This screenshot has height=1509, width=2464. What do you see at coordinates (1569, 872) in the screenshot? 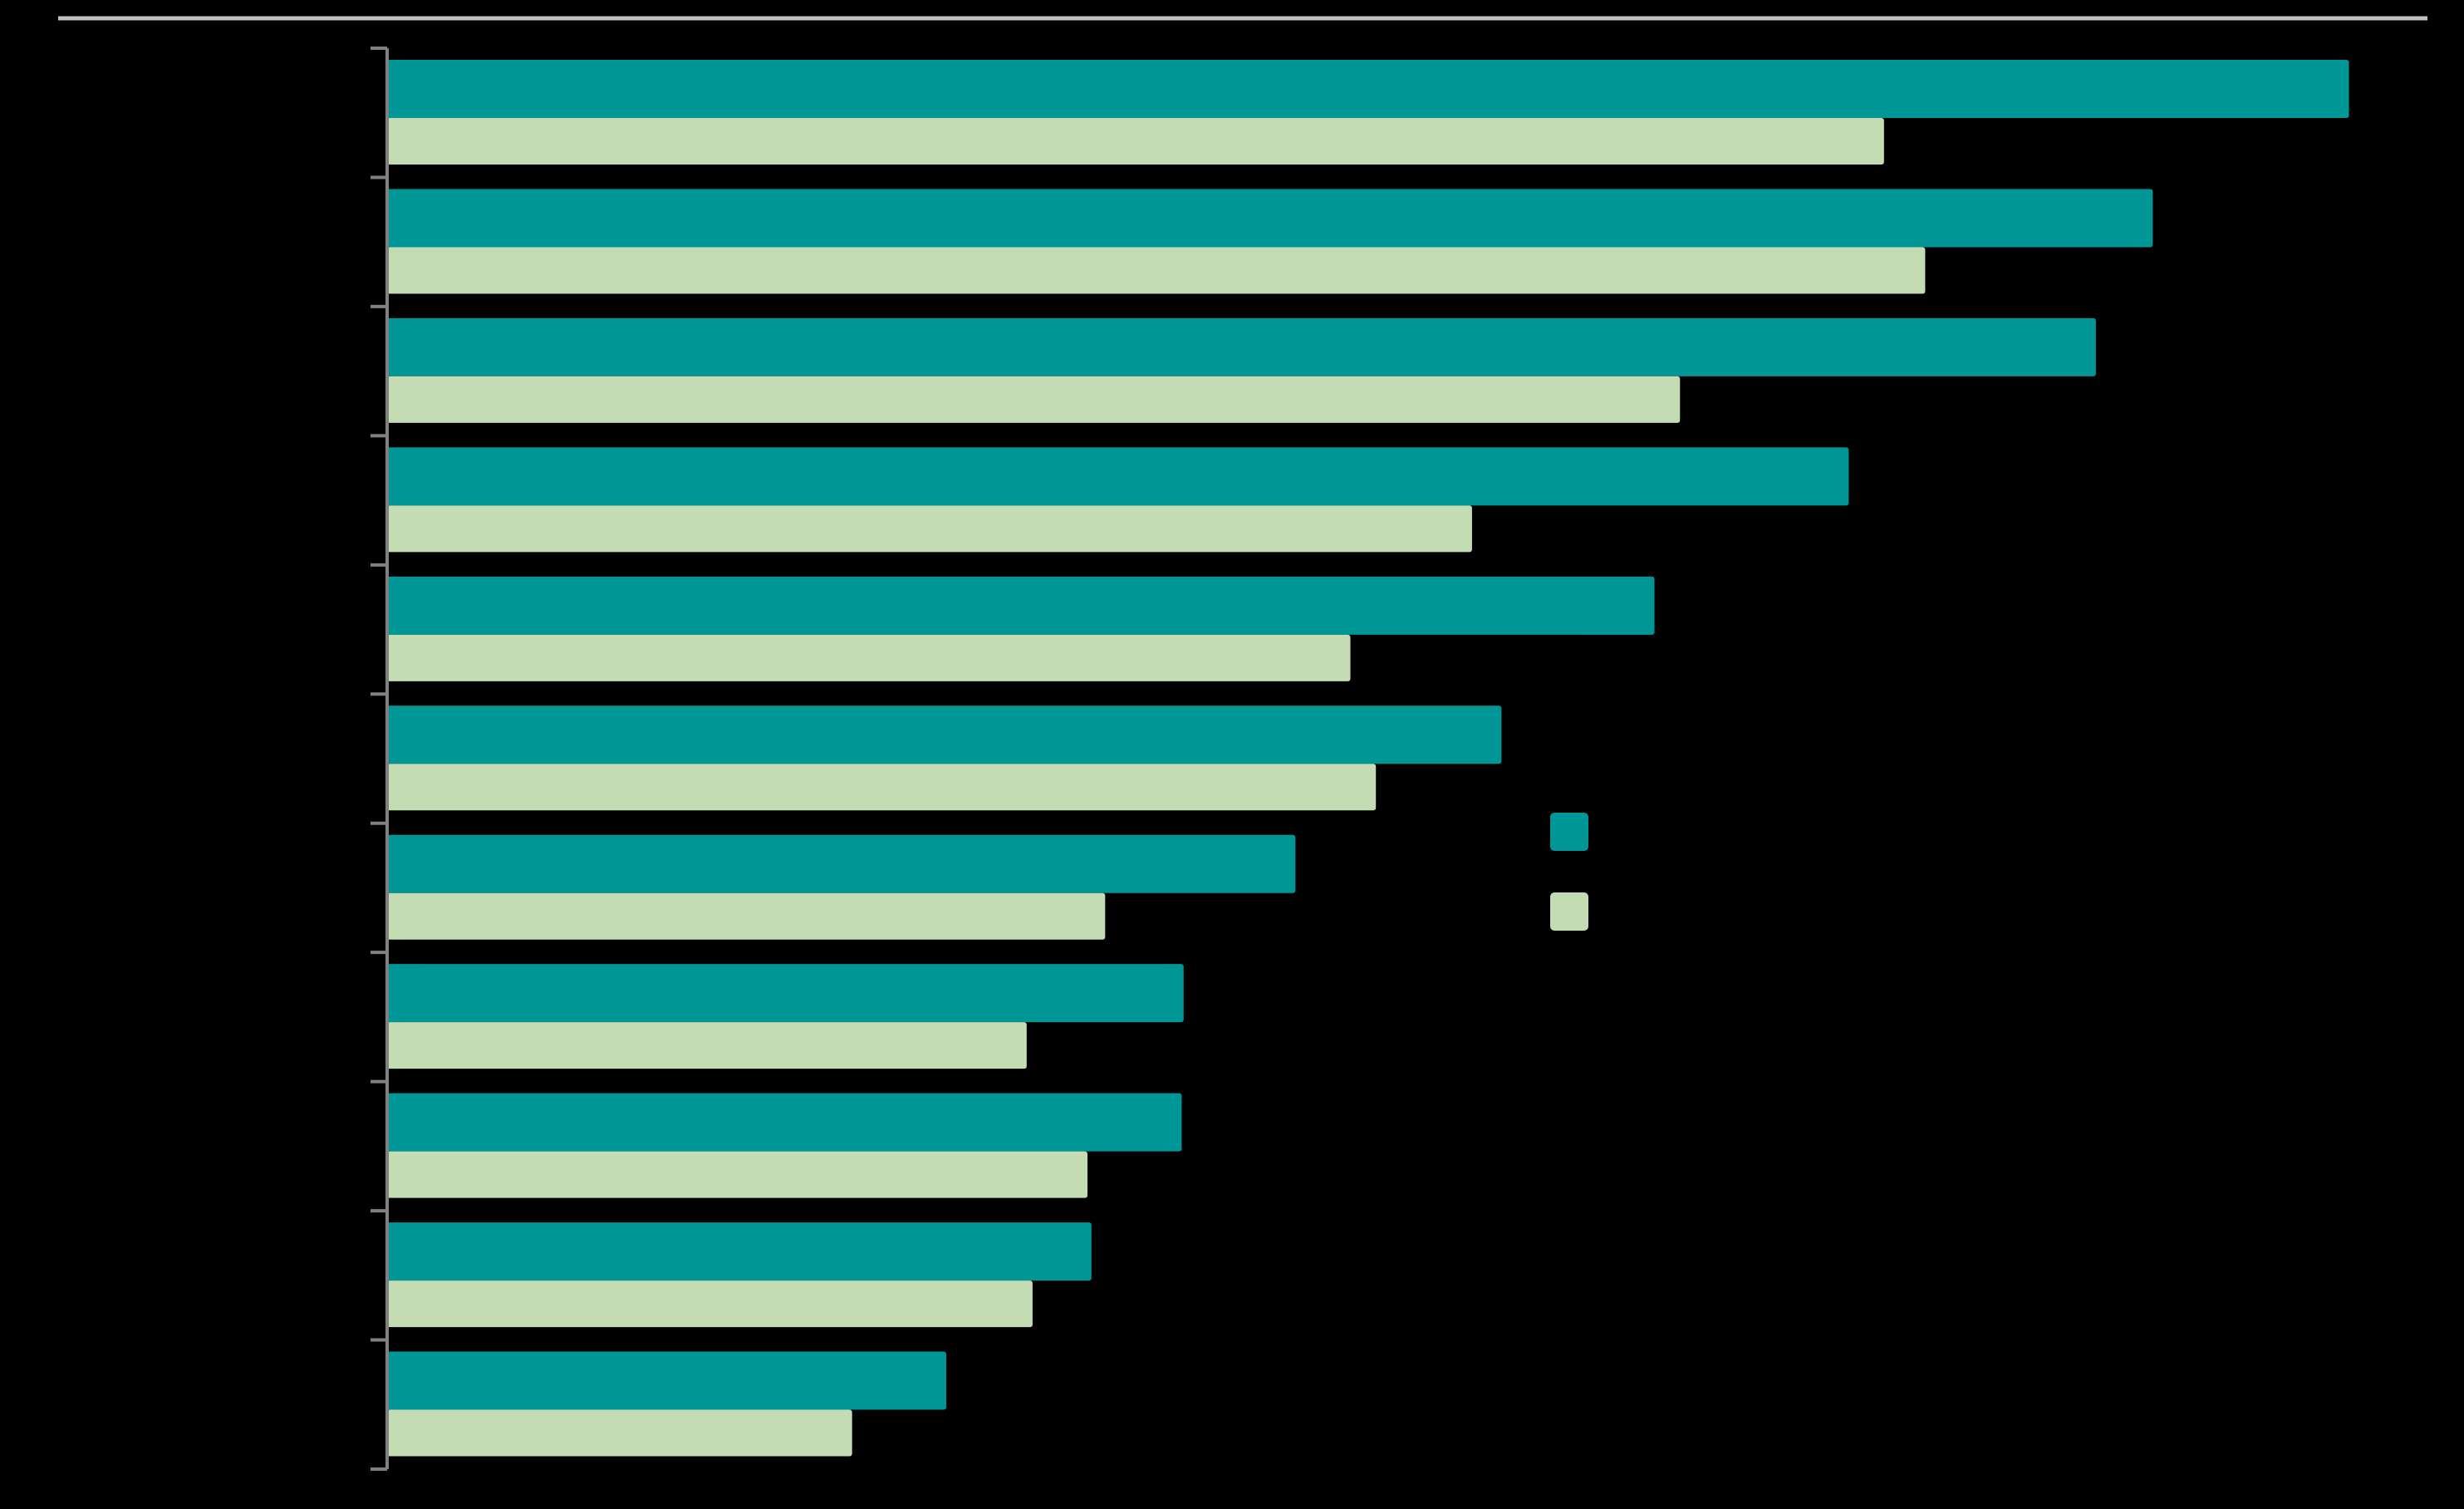
I see `legend` at bounding box center [1569, 872].